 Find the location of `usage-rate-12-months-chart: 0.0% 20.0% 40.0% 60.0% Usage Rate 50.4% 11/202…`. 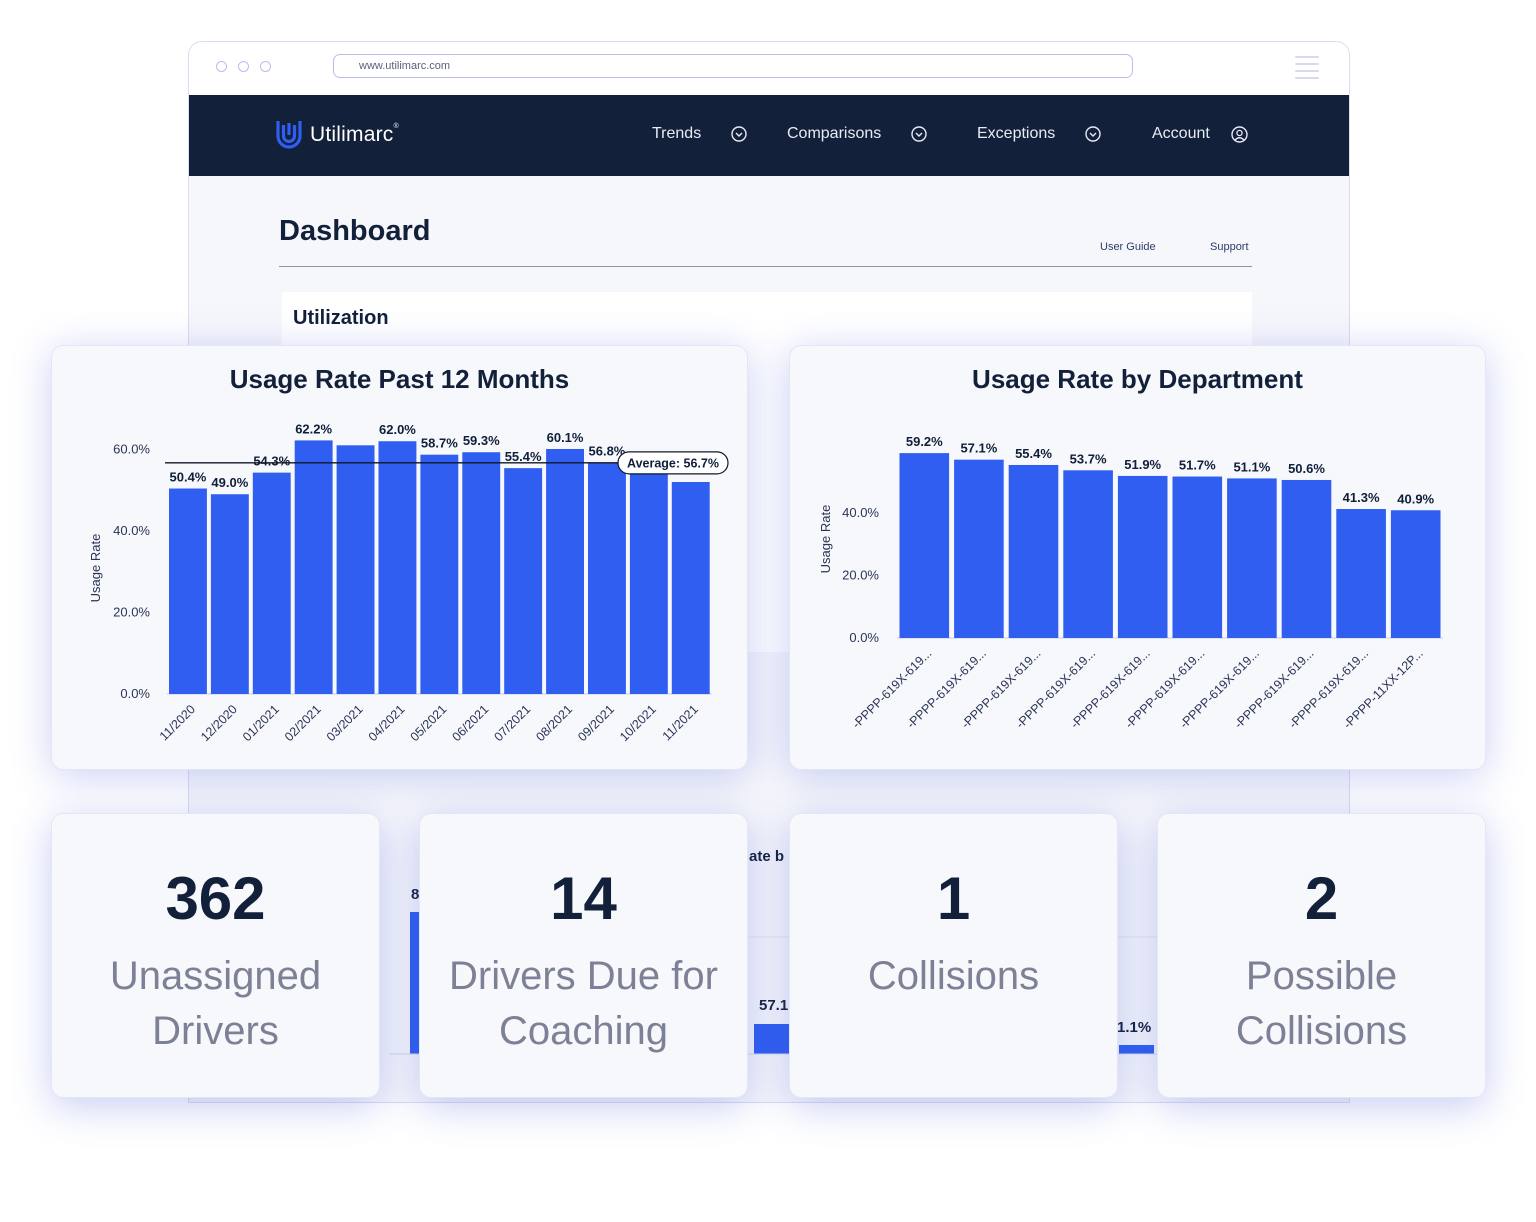

usage-rate-12-months-chart: 0.0% 20.0% 40.0% 60.0% Usage Rate 50.4% 11/202… is located at coordinates (408, 582).